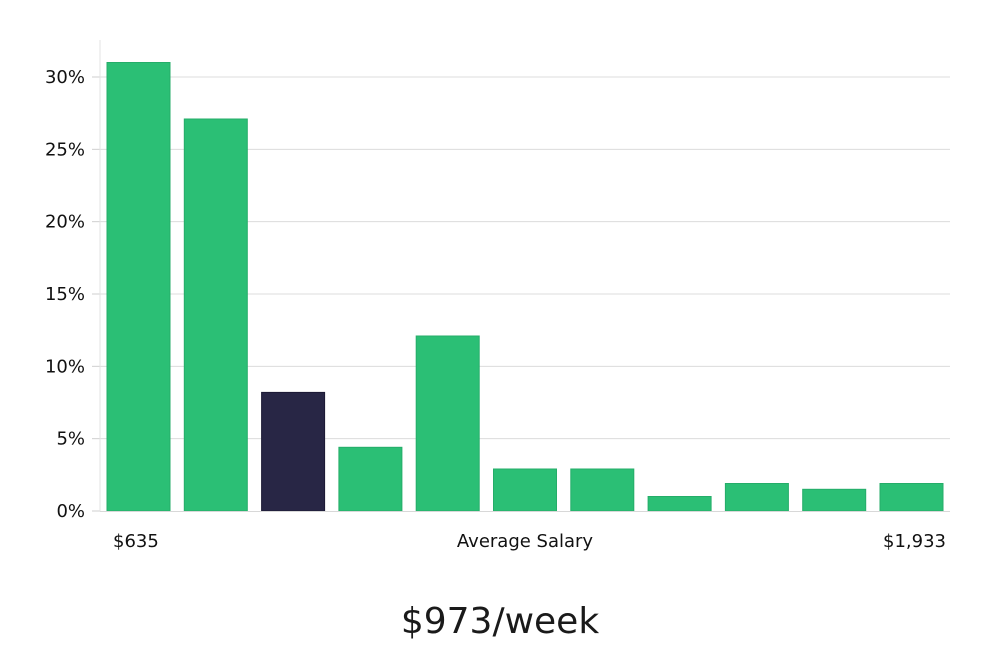 Image resolution: width=1000 pixels, height=660 pixels. What do you see at coordinates (70, 511) in the screenshot?
I see `y-tick-label: 0%` at bounding box center [70, 511].